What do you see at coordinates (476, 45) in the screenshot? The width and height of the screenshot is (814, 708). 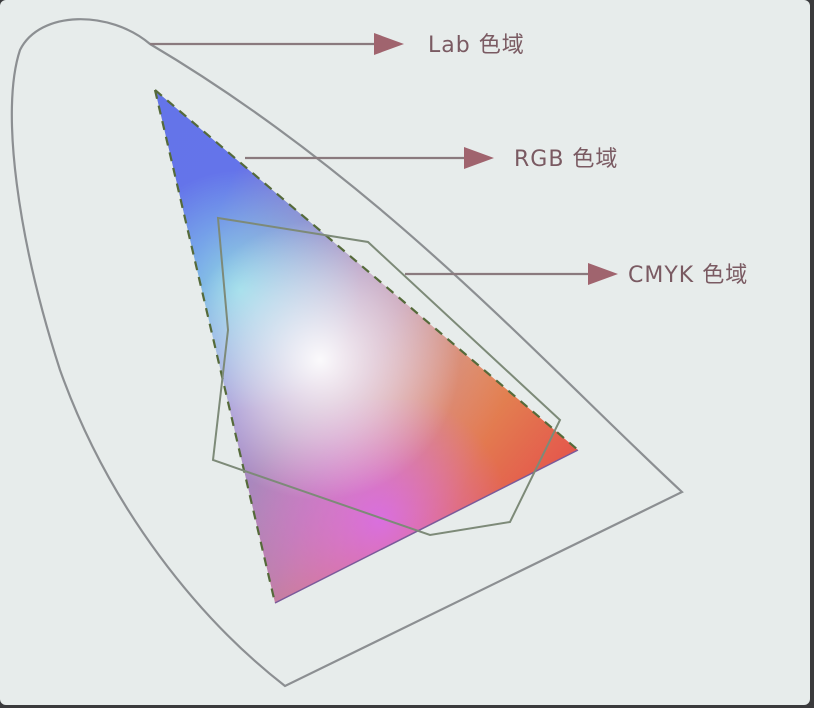 I see `lab-gamut-label: Lab 色域` at bounding box center [476, 45].